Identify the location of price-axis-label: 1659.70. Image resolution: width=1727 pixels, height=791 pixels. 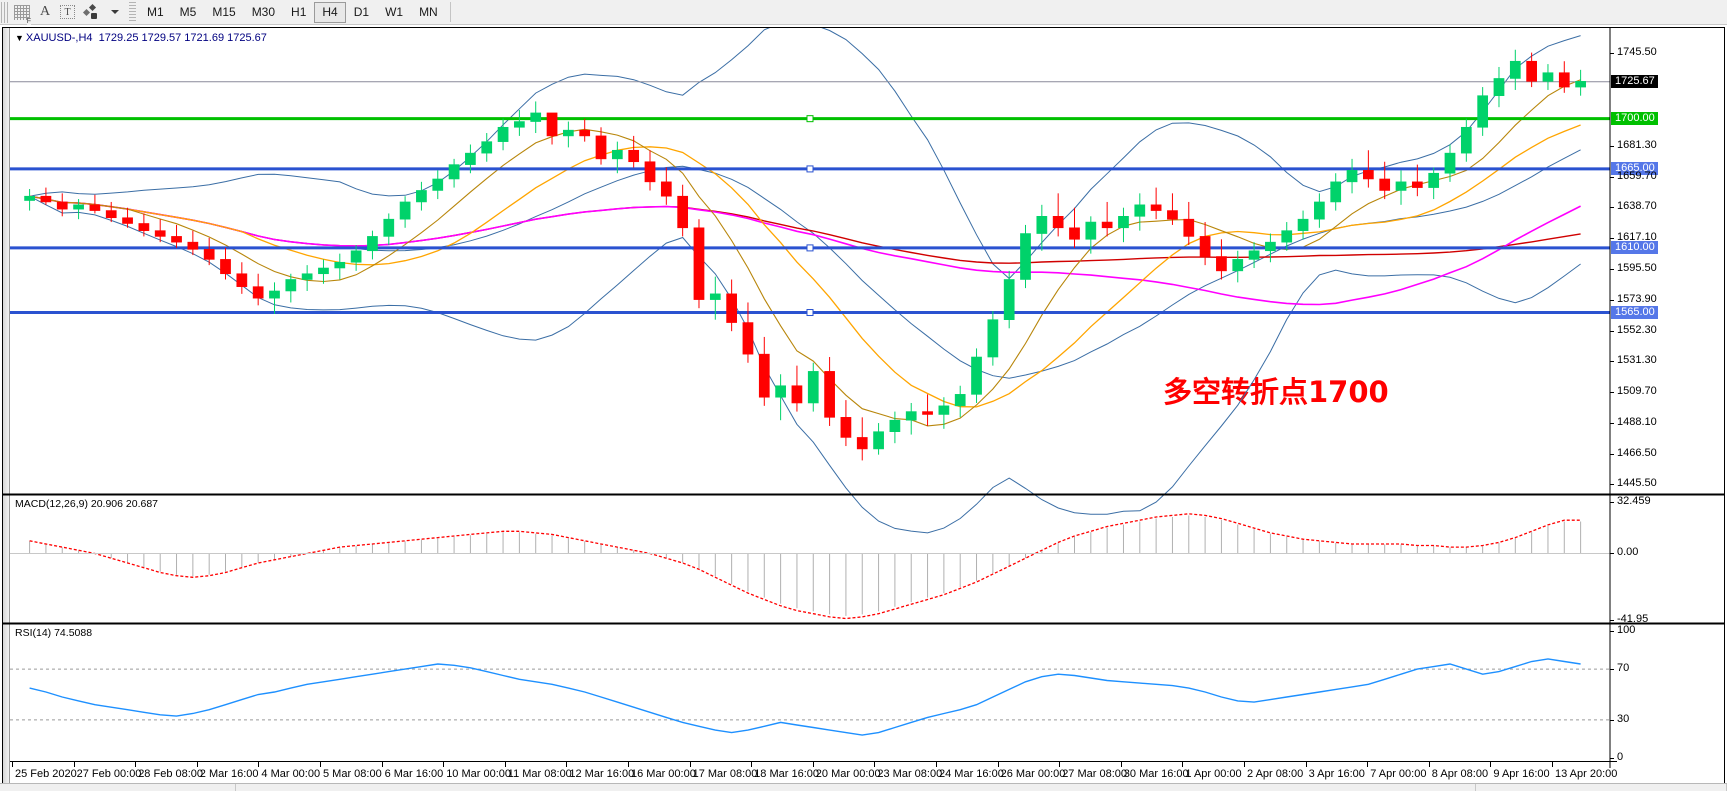
(1637, 175).